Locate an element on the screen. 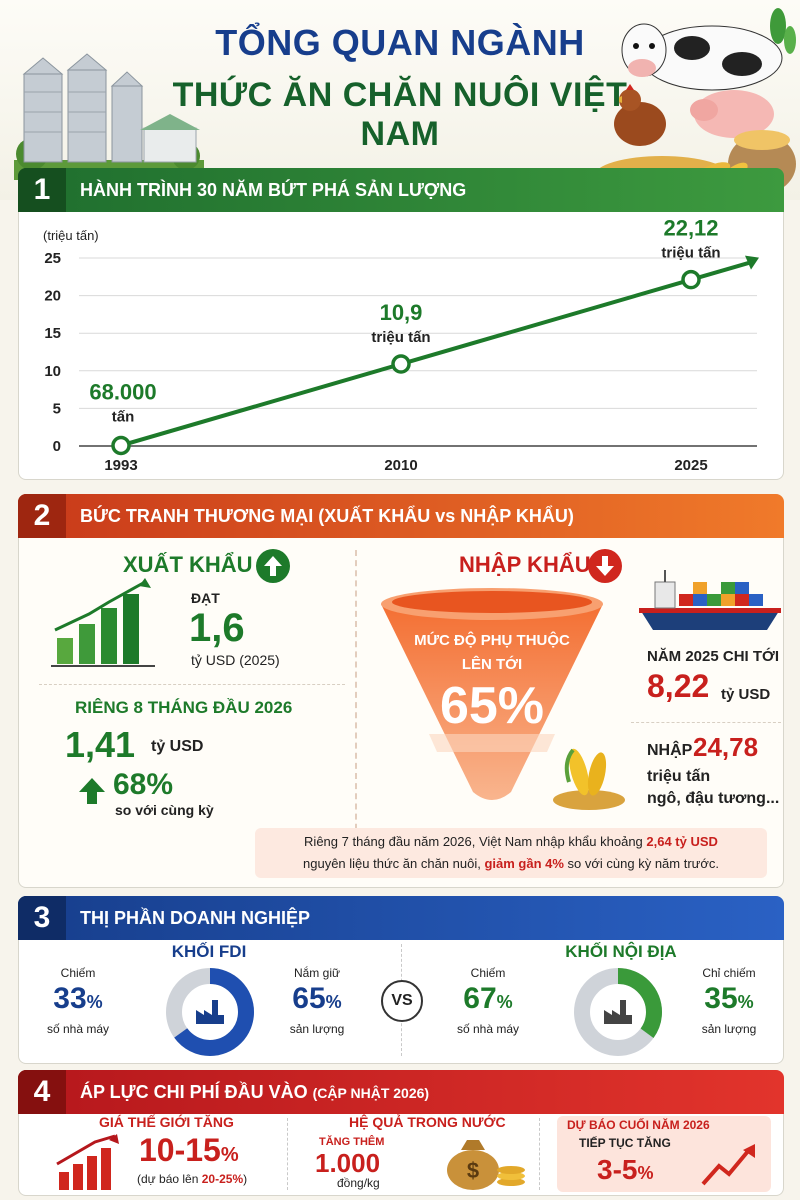  fdi-output-share: 65% is located at coordinates (317, 999).